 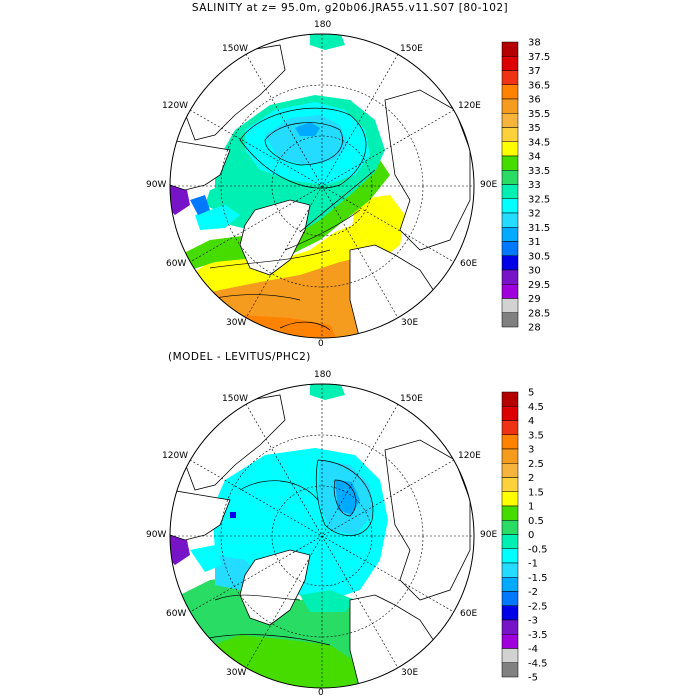 What do you see at coordinates (531, 393) in the screenshot?
I see `difference-colorbar-tick-label: 5` at bounding box center [531, 393].